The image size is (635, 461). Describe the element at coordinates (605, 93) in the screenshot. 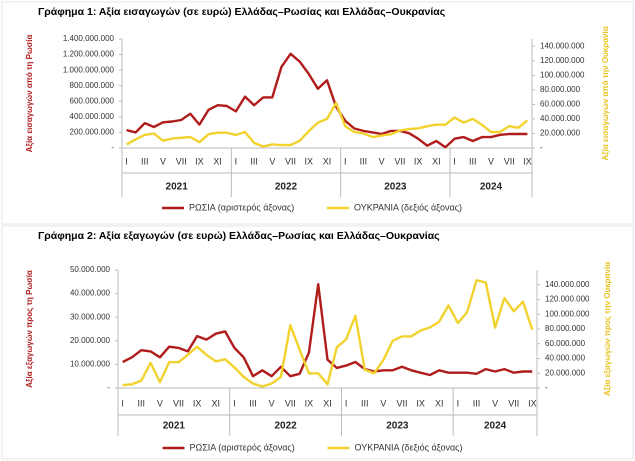

I see `y2-axis-title: Αξία εισαγωγών από την Ουκρανία` at that location.